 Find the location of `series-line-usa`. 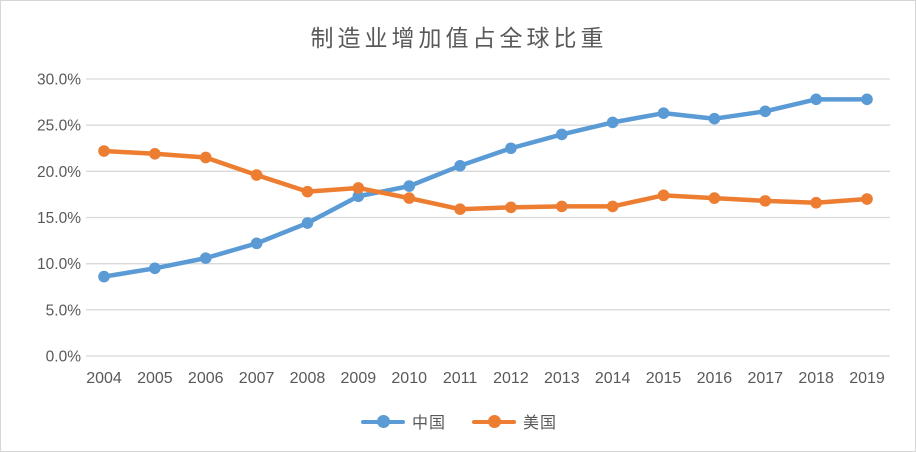

series-line-usa is located at coordinates (485, 180).